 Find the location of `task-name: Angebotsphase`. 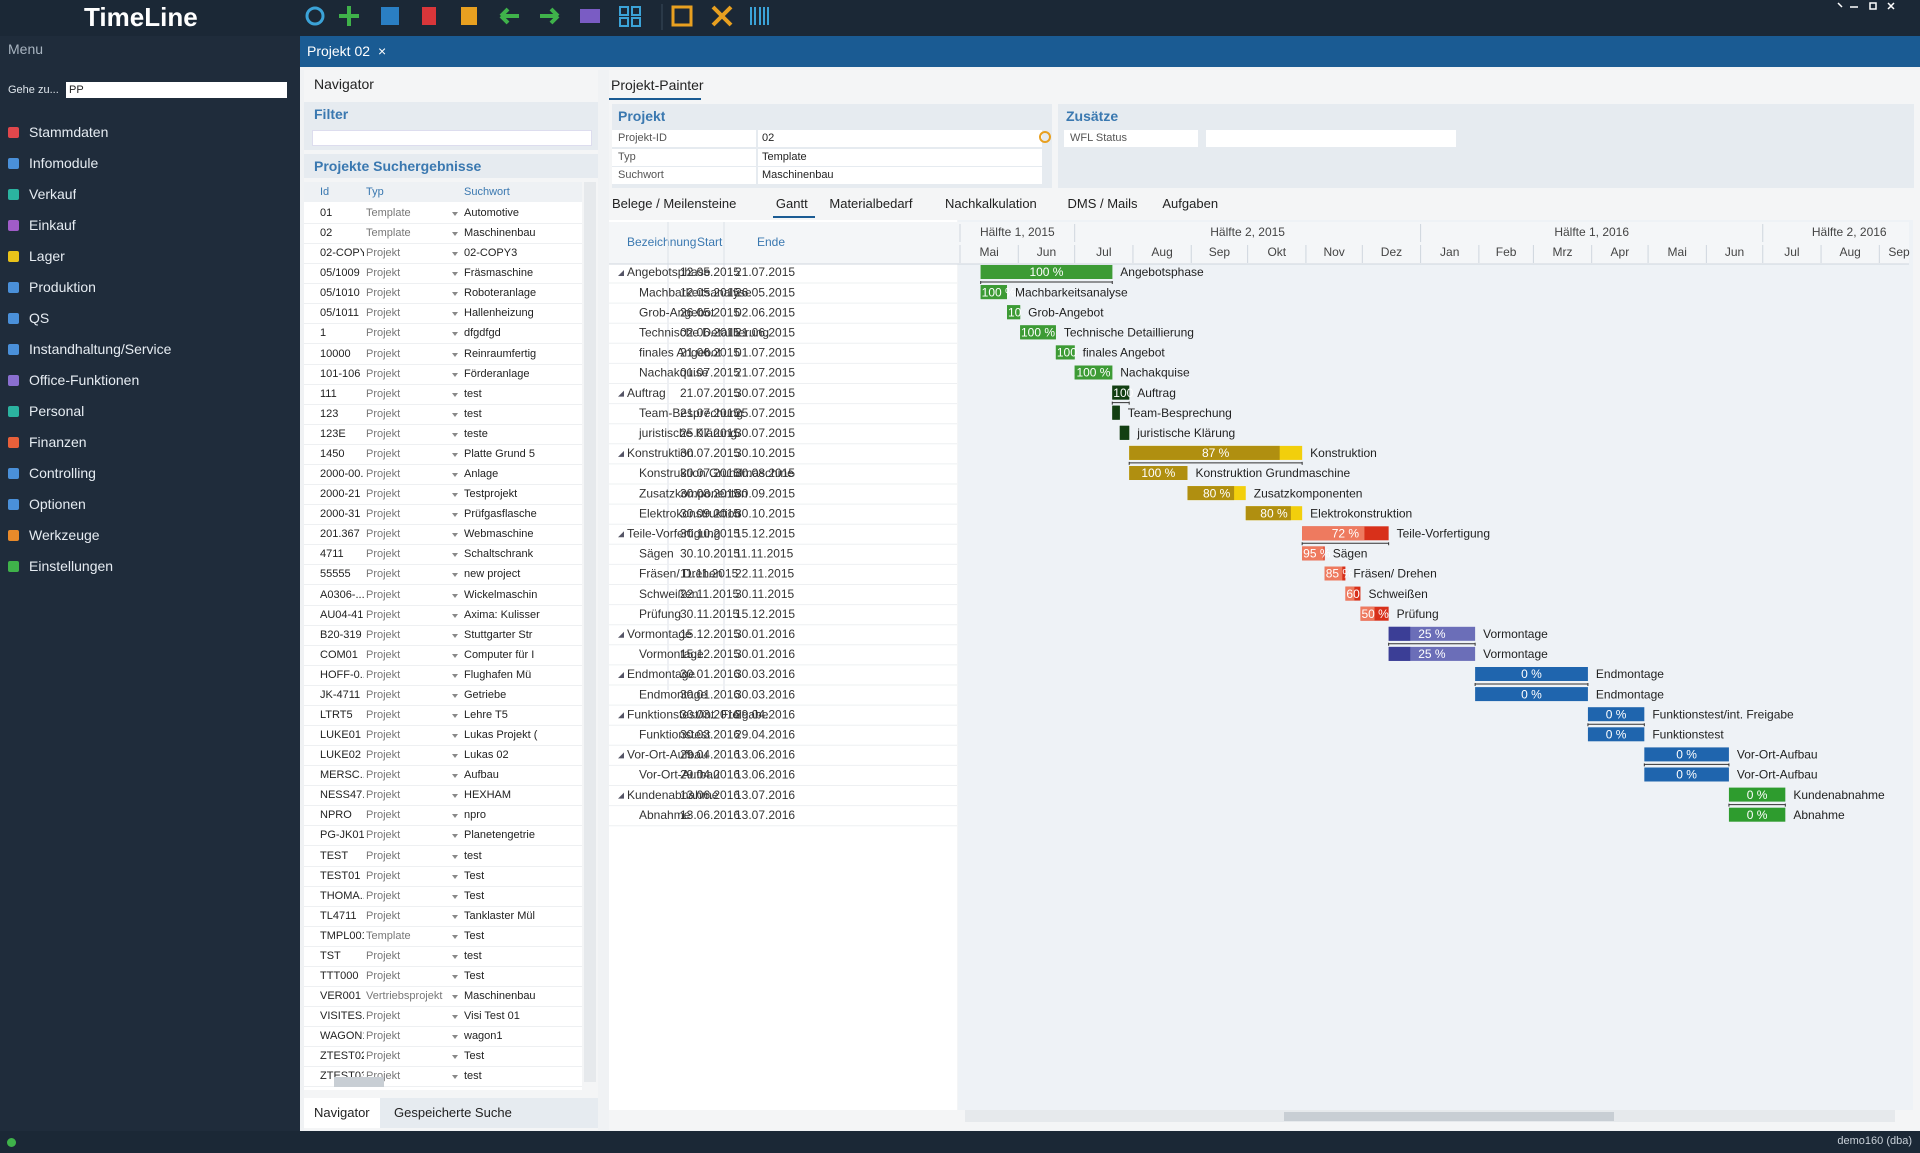

task-name: Angebotsphase is located at coordinates (669, 272).